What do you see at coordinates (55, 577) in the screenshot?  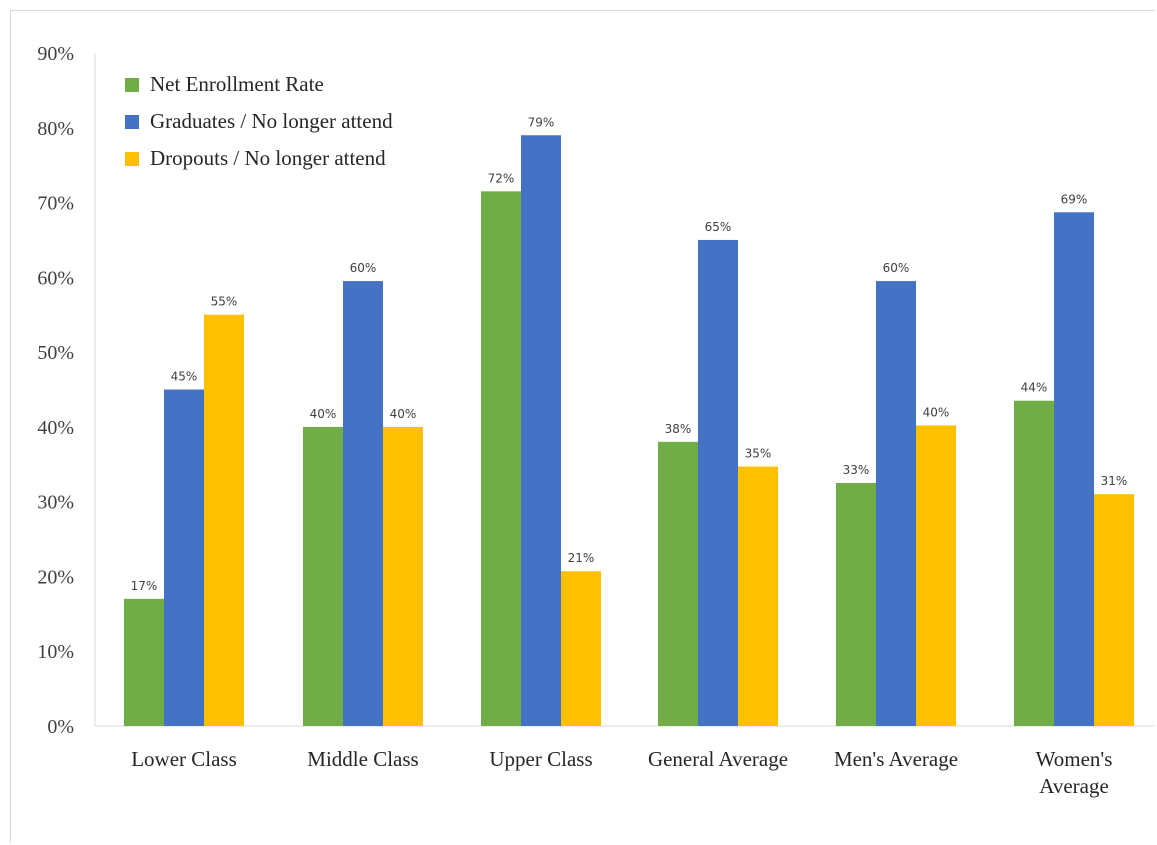 I see `y-tick-label: 20%` at bounding box center [55, 577].